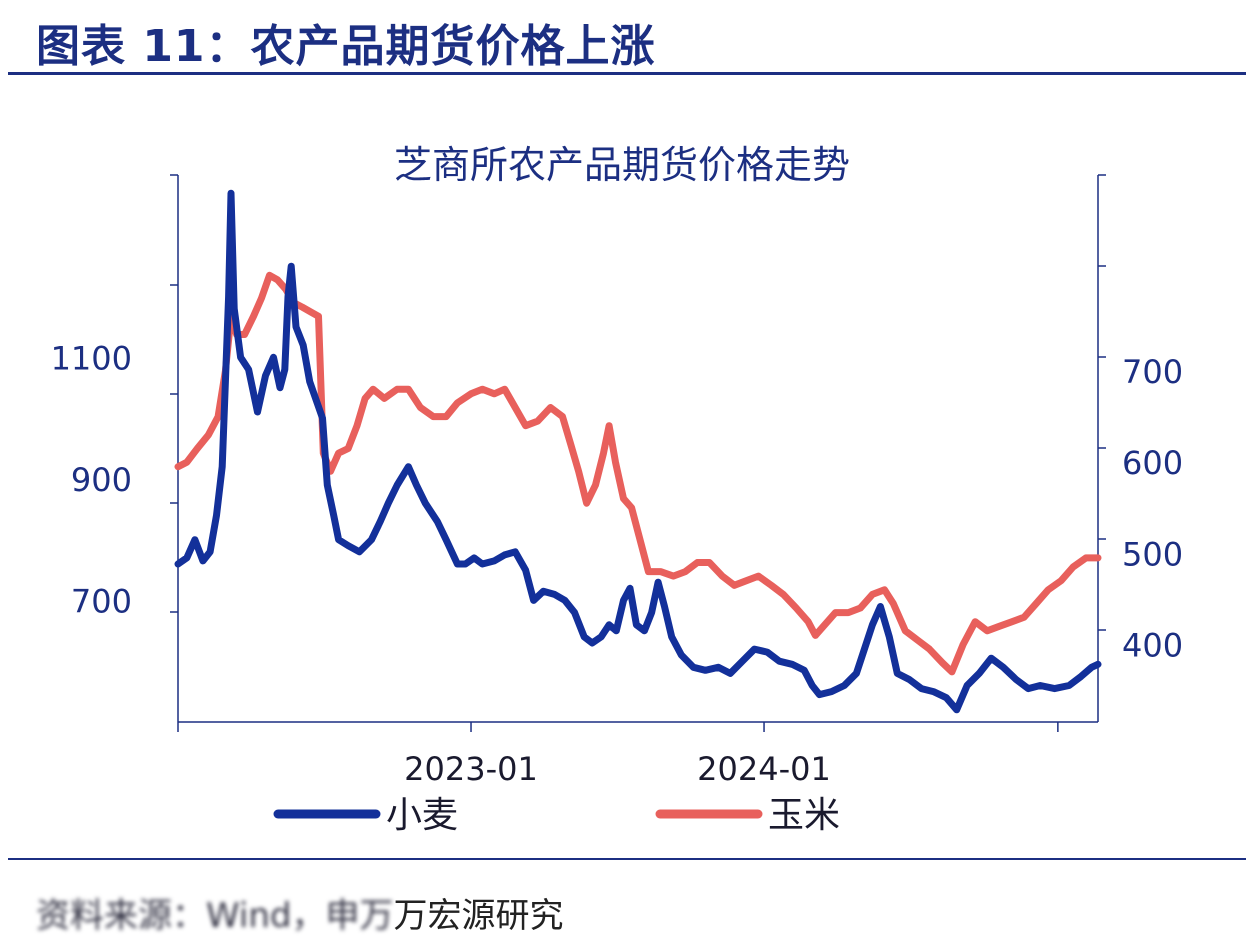 Image resolution: width=1254 pixels, height=937 pixels. Describe the element at coordinates (804, 815) in the screenshot. I see `legend-label: 玉米` at that location.